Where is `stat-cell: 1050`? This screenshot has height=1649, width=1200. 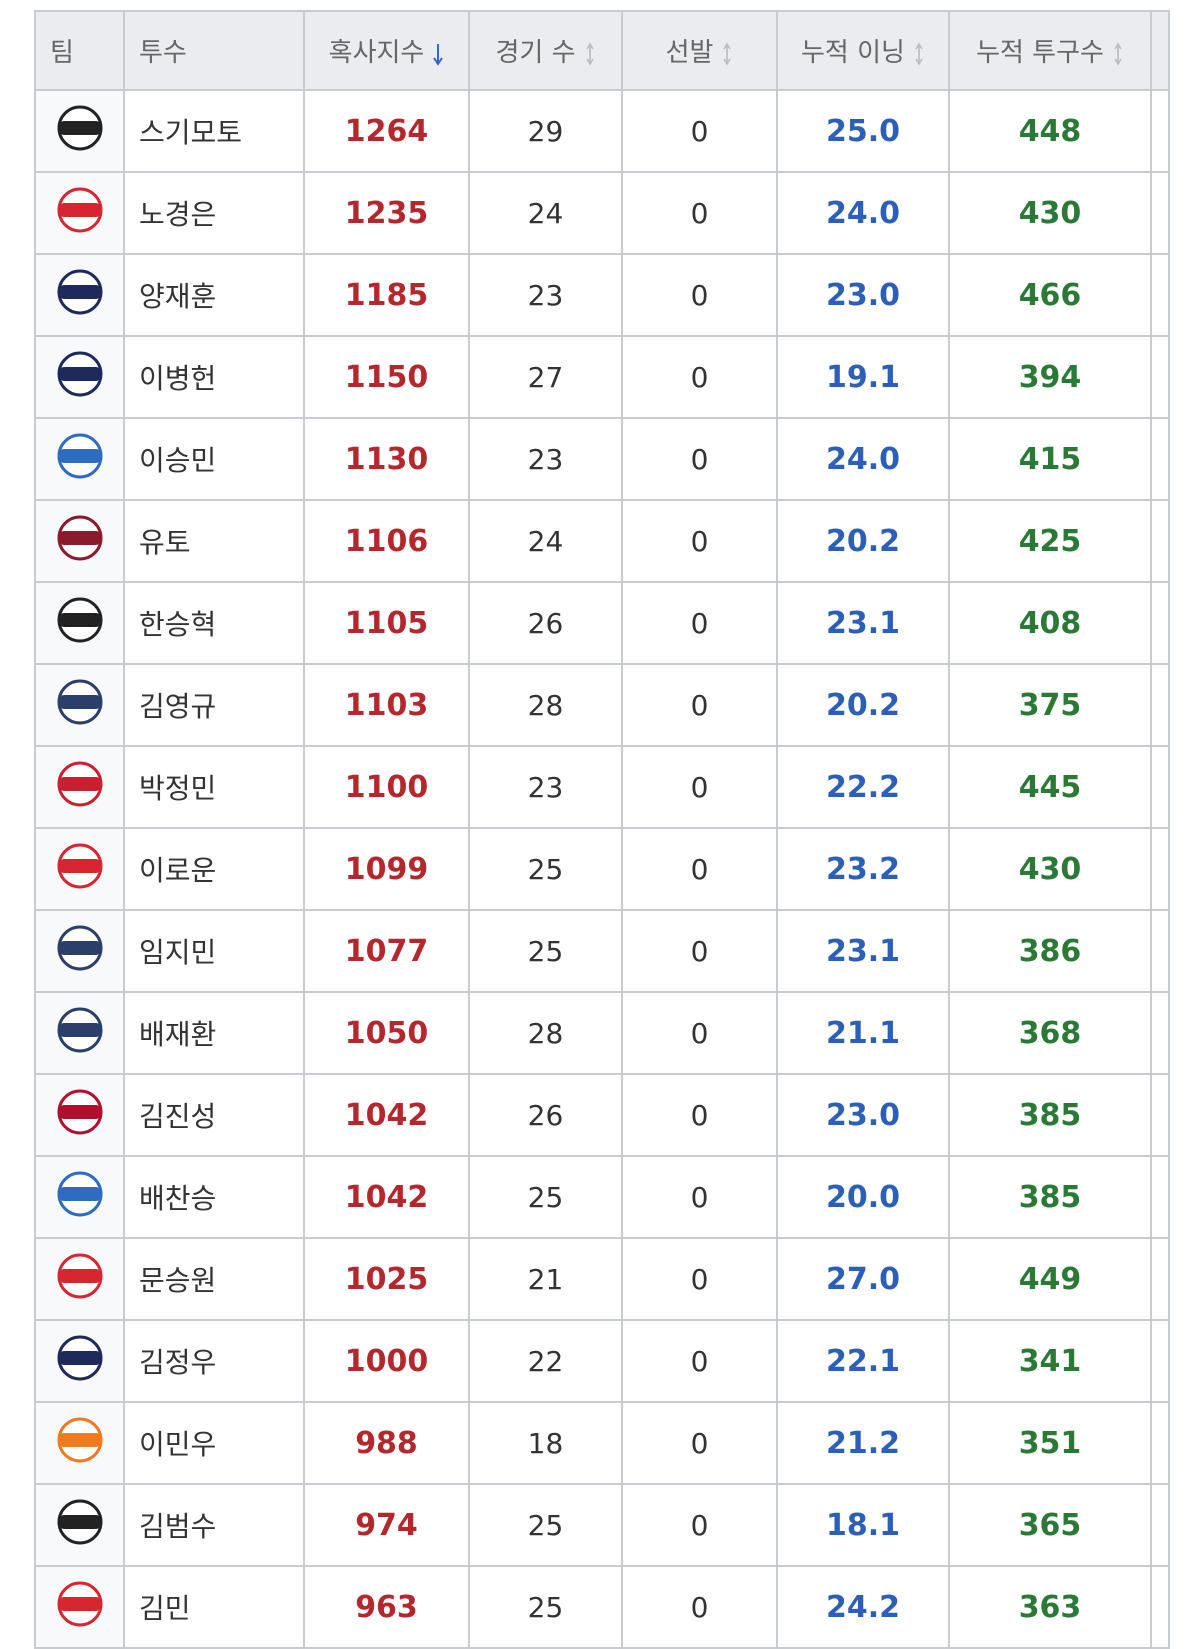
stat-cell: 1050 is located at coordinates (386, 1033).